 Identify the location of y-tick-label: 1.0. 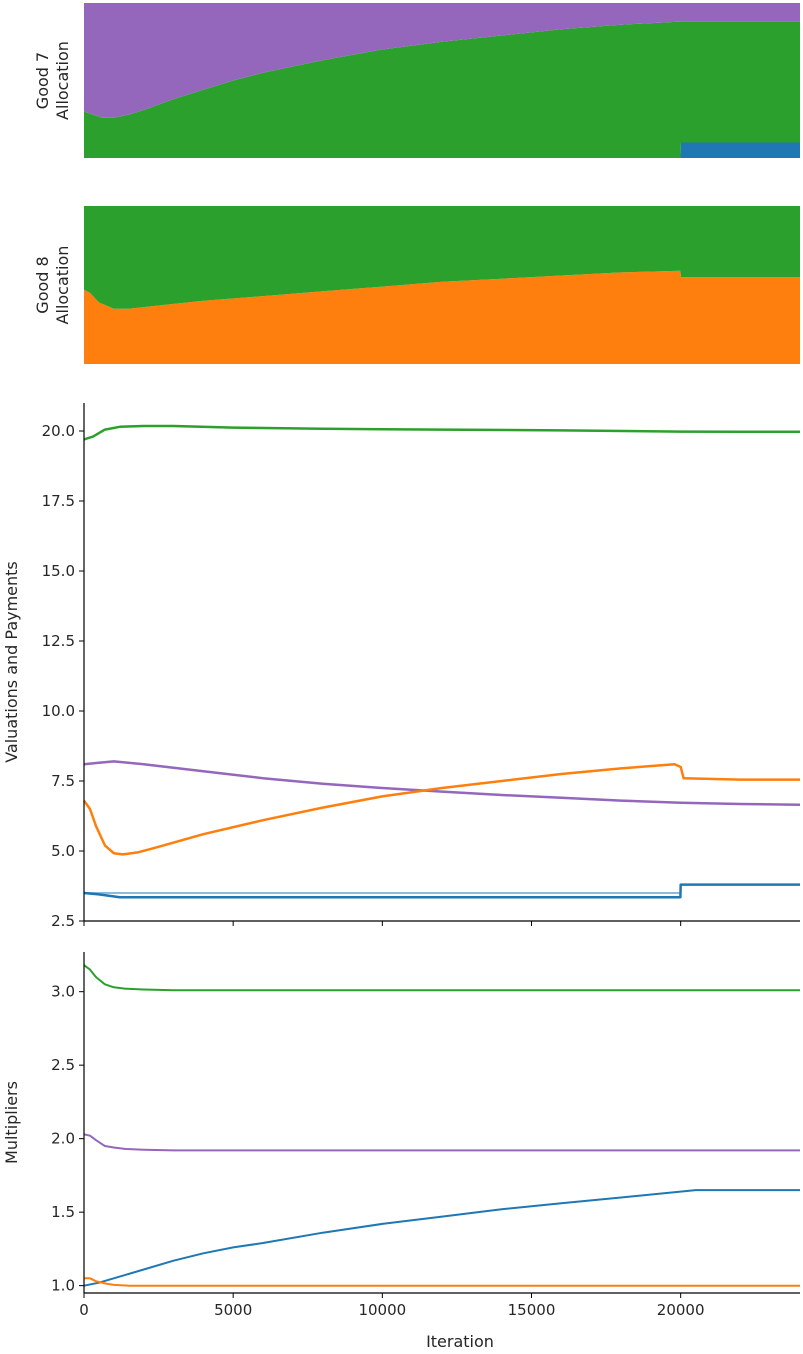
(63, 1286).